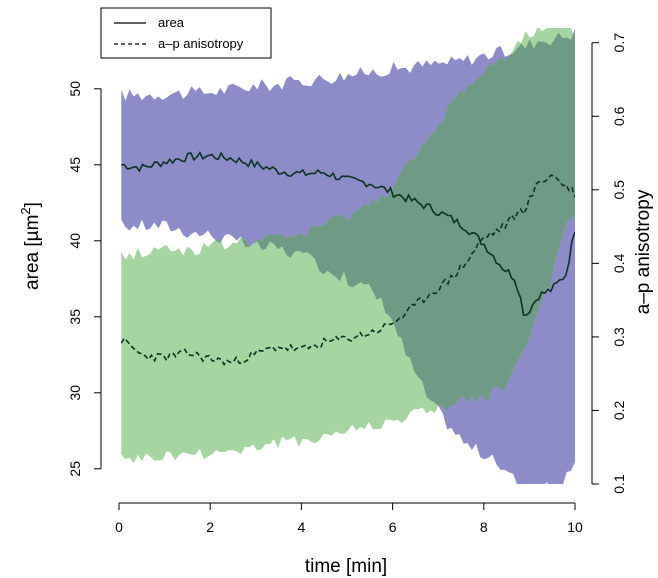 Image resolution: width=658 pixels, height=578 pixels. What do you see at coordinates (84, 279) in the screenshot?
I see `y-axis-left: 25 30 35 40 45 50` at bounding box center [84, 279].